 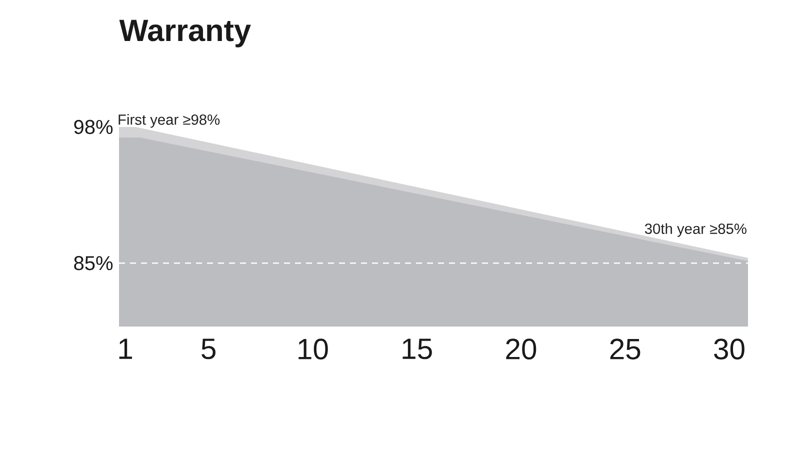 I want to click on x-tick-label: 1, so click(x=125, y=348).